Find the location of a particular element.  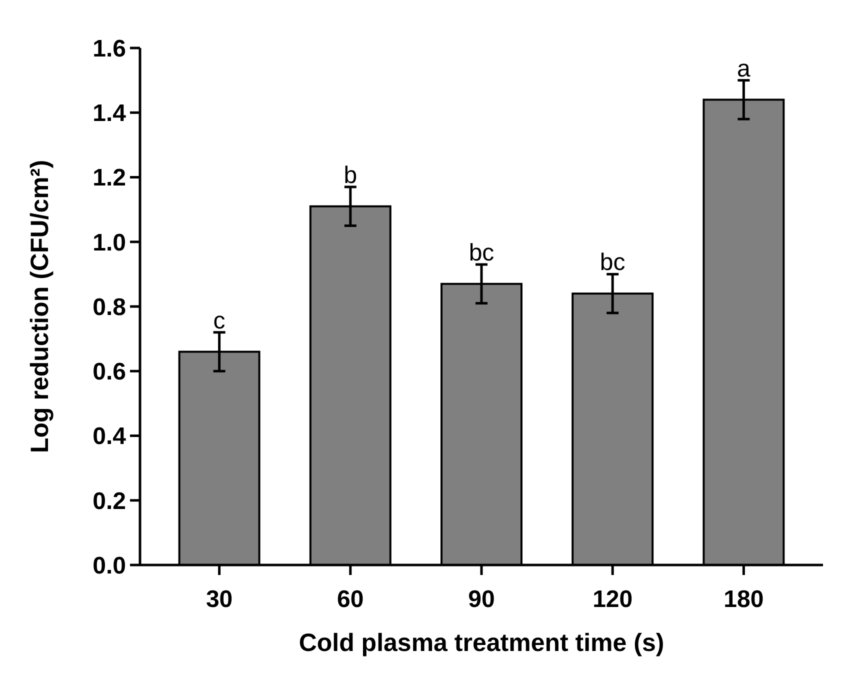

y-tick-label: 0.6 is located at coordinates (109, 372).